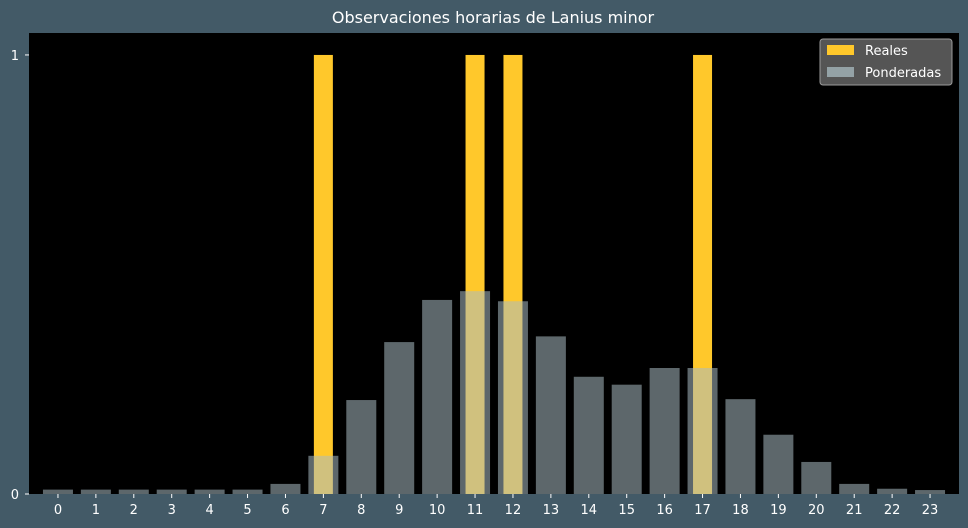 This screenshot has width=968, height=528. Describe the element at coordinates (740, 510) in the screenshot. I see `x-tick-label: 18` at that location.